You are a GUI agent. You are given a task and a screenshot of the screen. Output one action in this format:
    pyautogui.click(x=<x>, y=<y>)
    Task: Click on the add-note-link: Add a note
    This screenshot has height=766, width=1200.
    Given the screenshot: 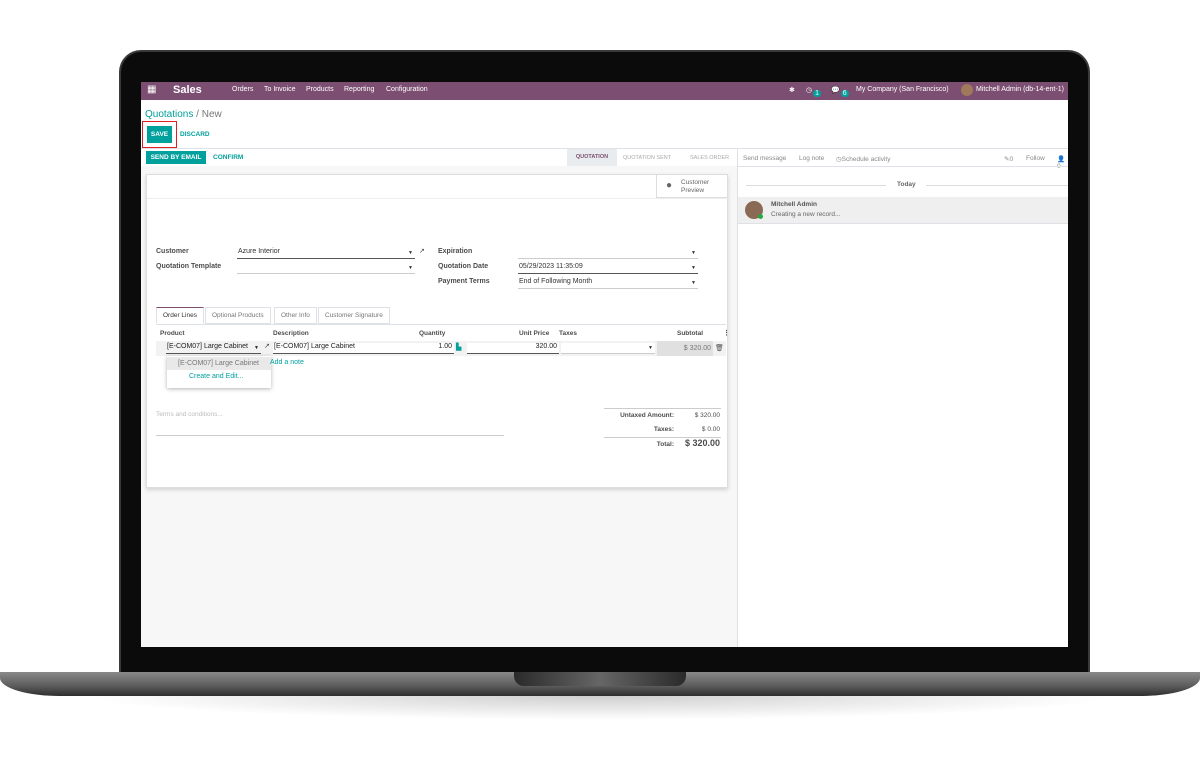 What is the action you would take?
    pyautogui.click(x=287, y=362)
    